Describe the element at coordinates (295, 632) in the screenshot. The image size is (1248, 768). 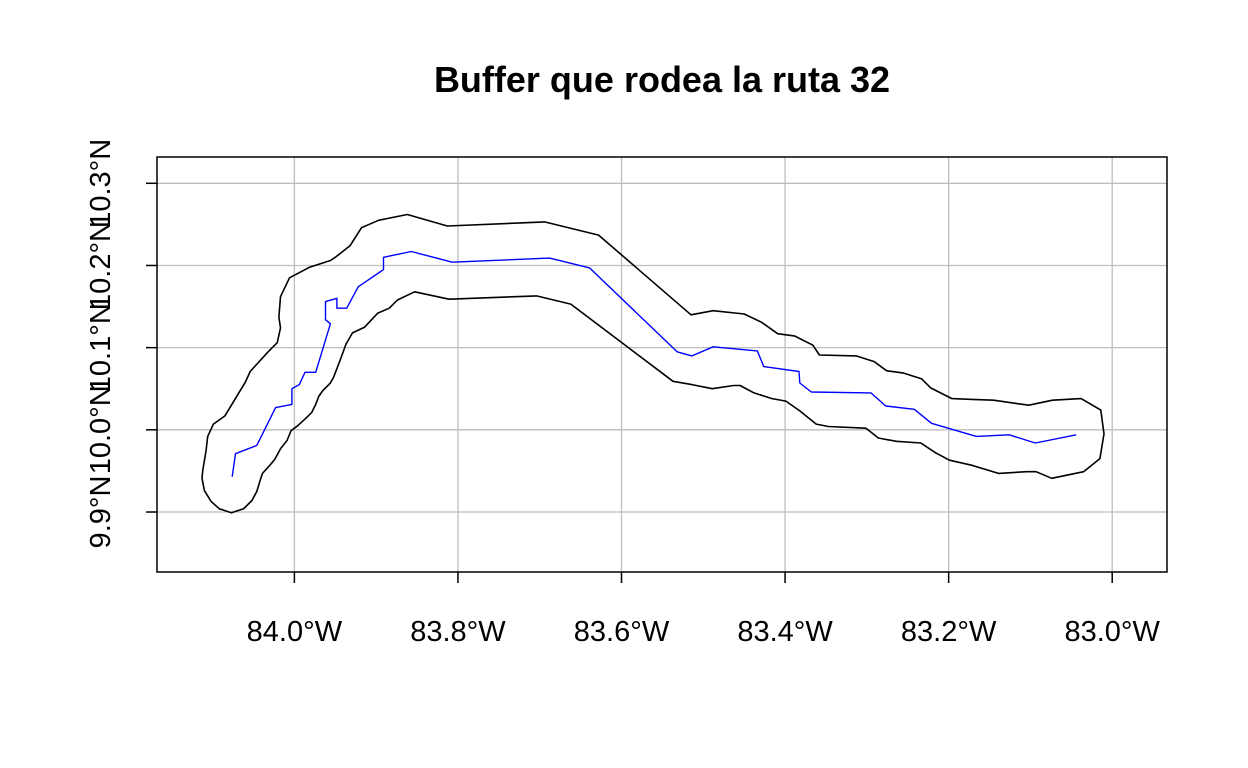
I see `x-axis-tick-label: 84.0°W` at that location.